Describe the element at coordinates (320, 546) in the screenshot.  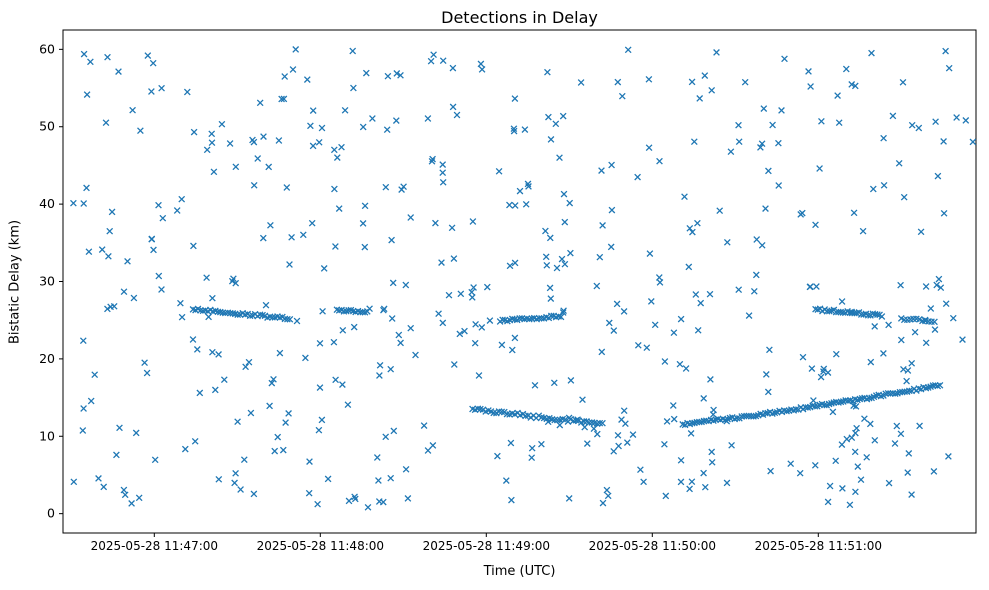
I see `x-tick-label: 2025-05-28 11:48:00` at that location.